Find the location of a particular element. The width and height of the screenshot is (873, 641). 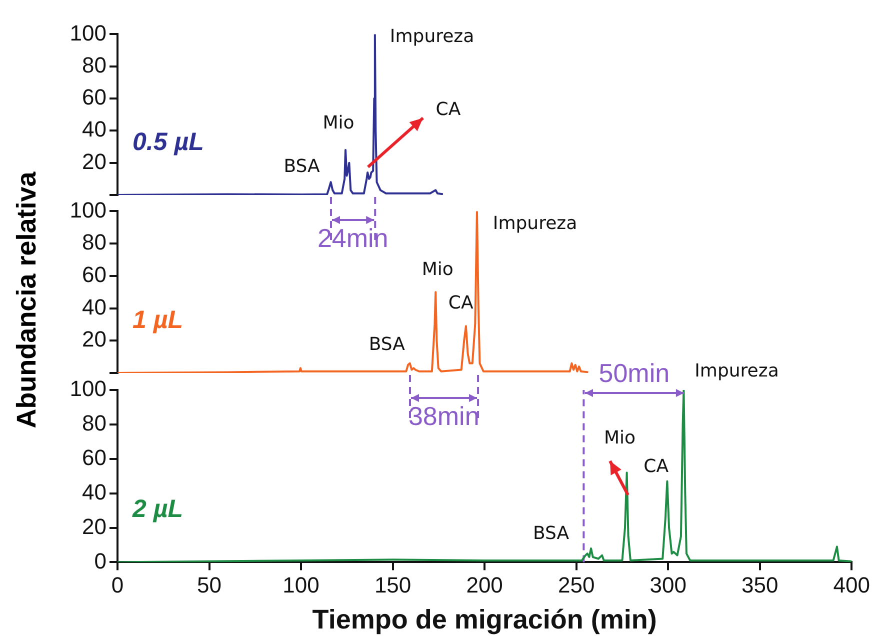

x-tick-label: 400 is located at coordinates (851, 585).